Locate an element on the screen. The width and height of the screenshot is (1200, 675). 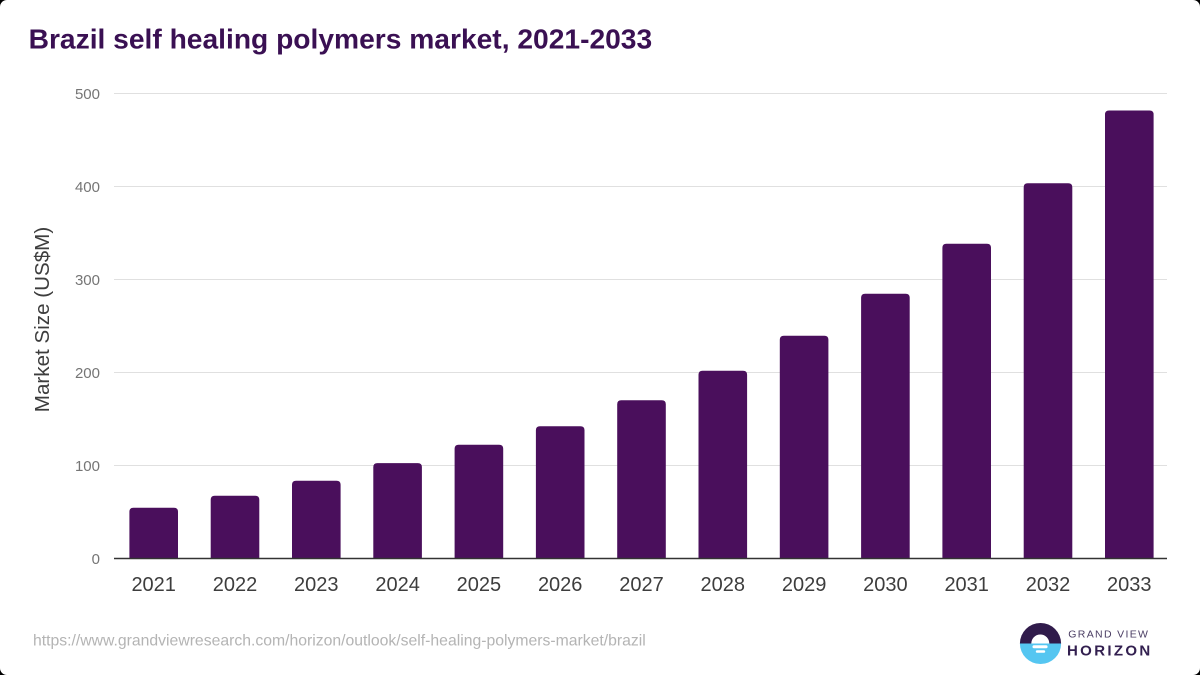
svg-text: 2030 is located at coordinates (885, 585).